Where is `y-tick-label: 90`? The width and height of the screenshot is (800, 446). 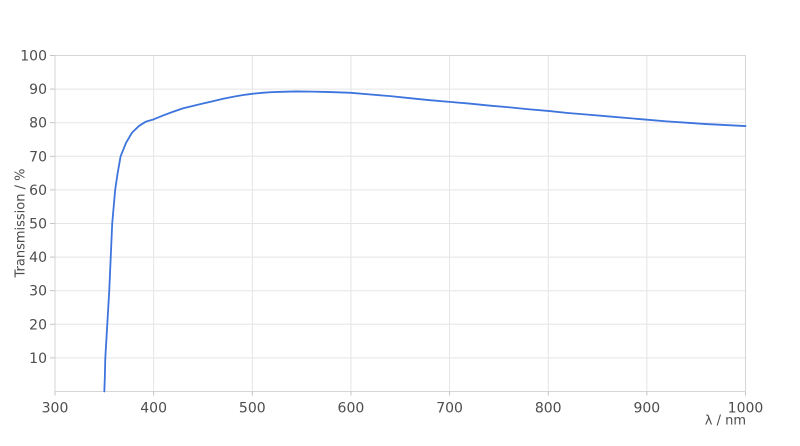 y-tick-label: 90 is located at coordinates (38, 90).